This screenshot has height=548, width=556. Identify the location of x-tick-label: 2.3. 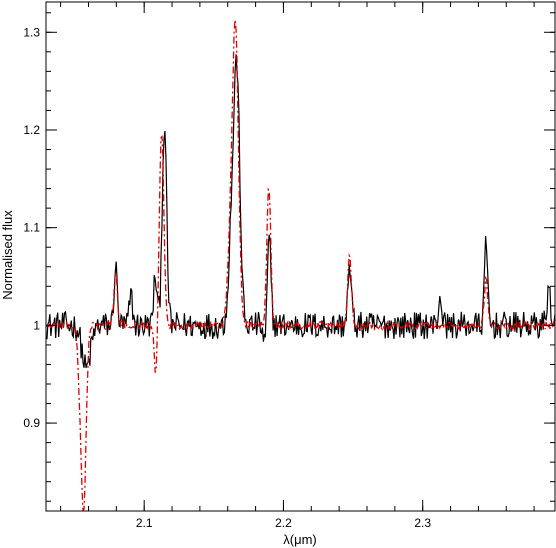
(422, 523).